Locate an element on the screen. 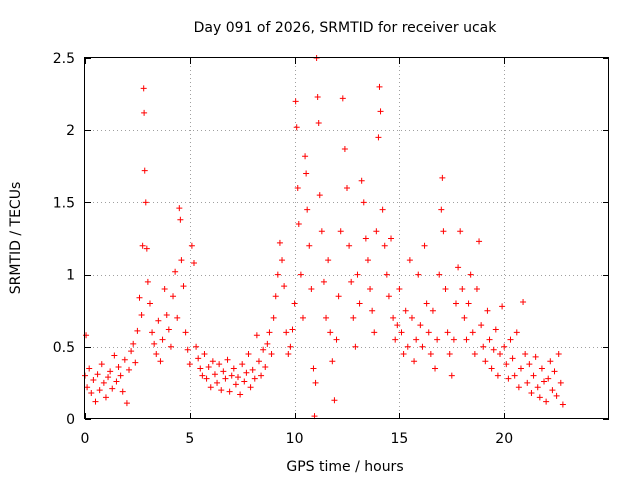 This screenshot has height=480, width=640. x-tick-label: 5 is located at coordinates (189, 439).